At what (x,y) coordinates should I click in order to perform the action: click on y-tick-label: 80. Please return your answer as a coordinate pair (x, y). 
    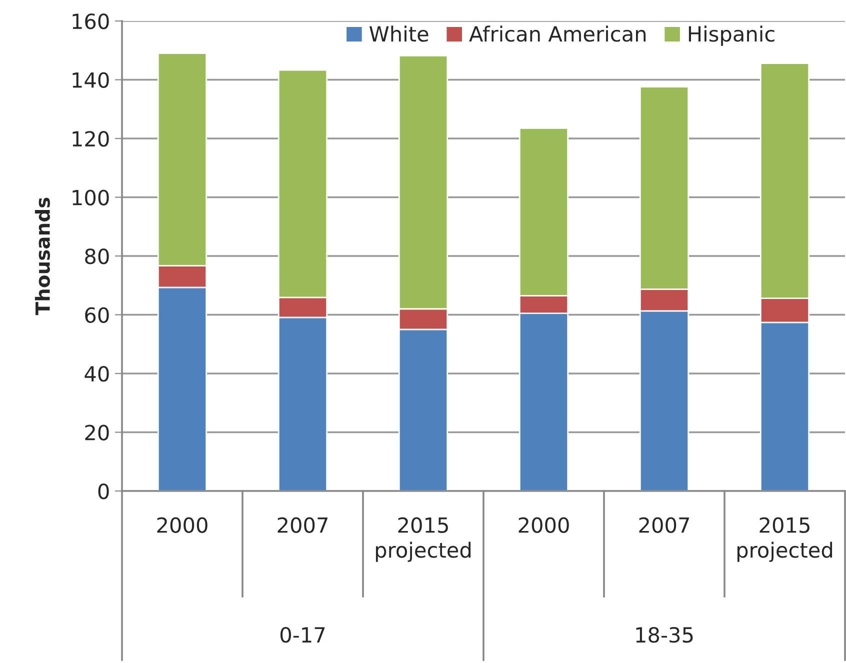
    Looking at the image, I should click on (97, 256).